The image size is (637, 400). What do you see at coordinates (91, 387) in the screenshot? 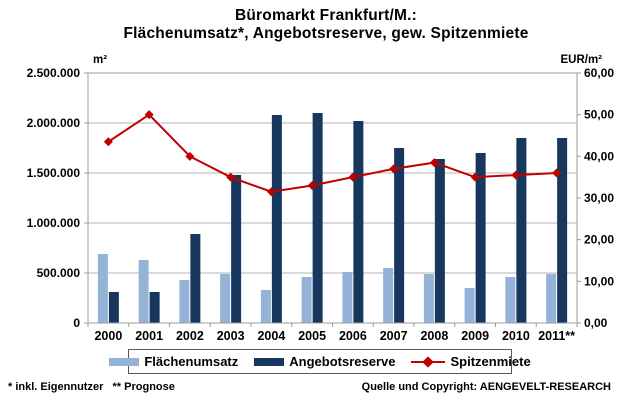
I see `footnote: * inkl. Eigennutzer ** Prognose` at bounding box center [91, 387].